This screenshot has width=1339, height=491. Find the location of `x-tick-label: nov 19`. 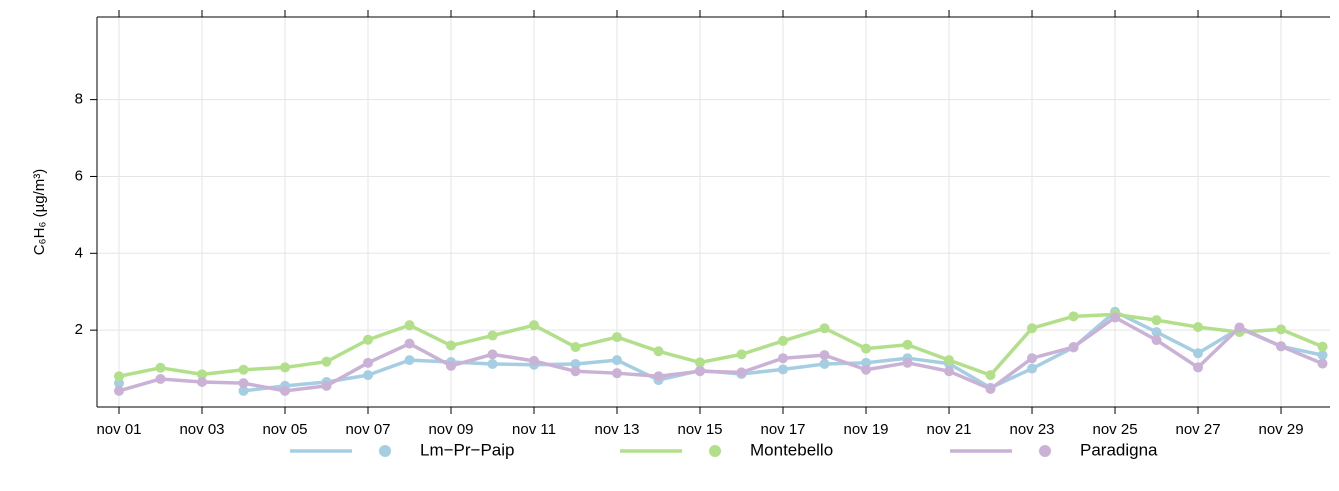

x-tick-label: nov 19 is located at coordinates (865, 429).